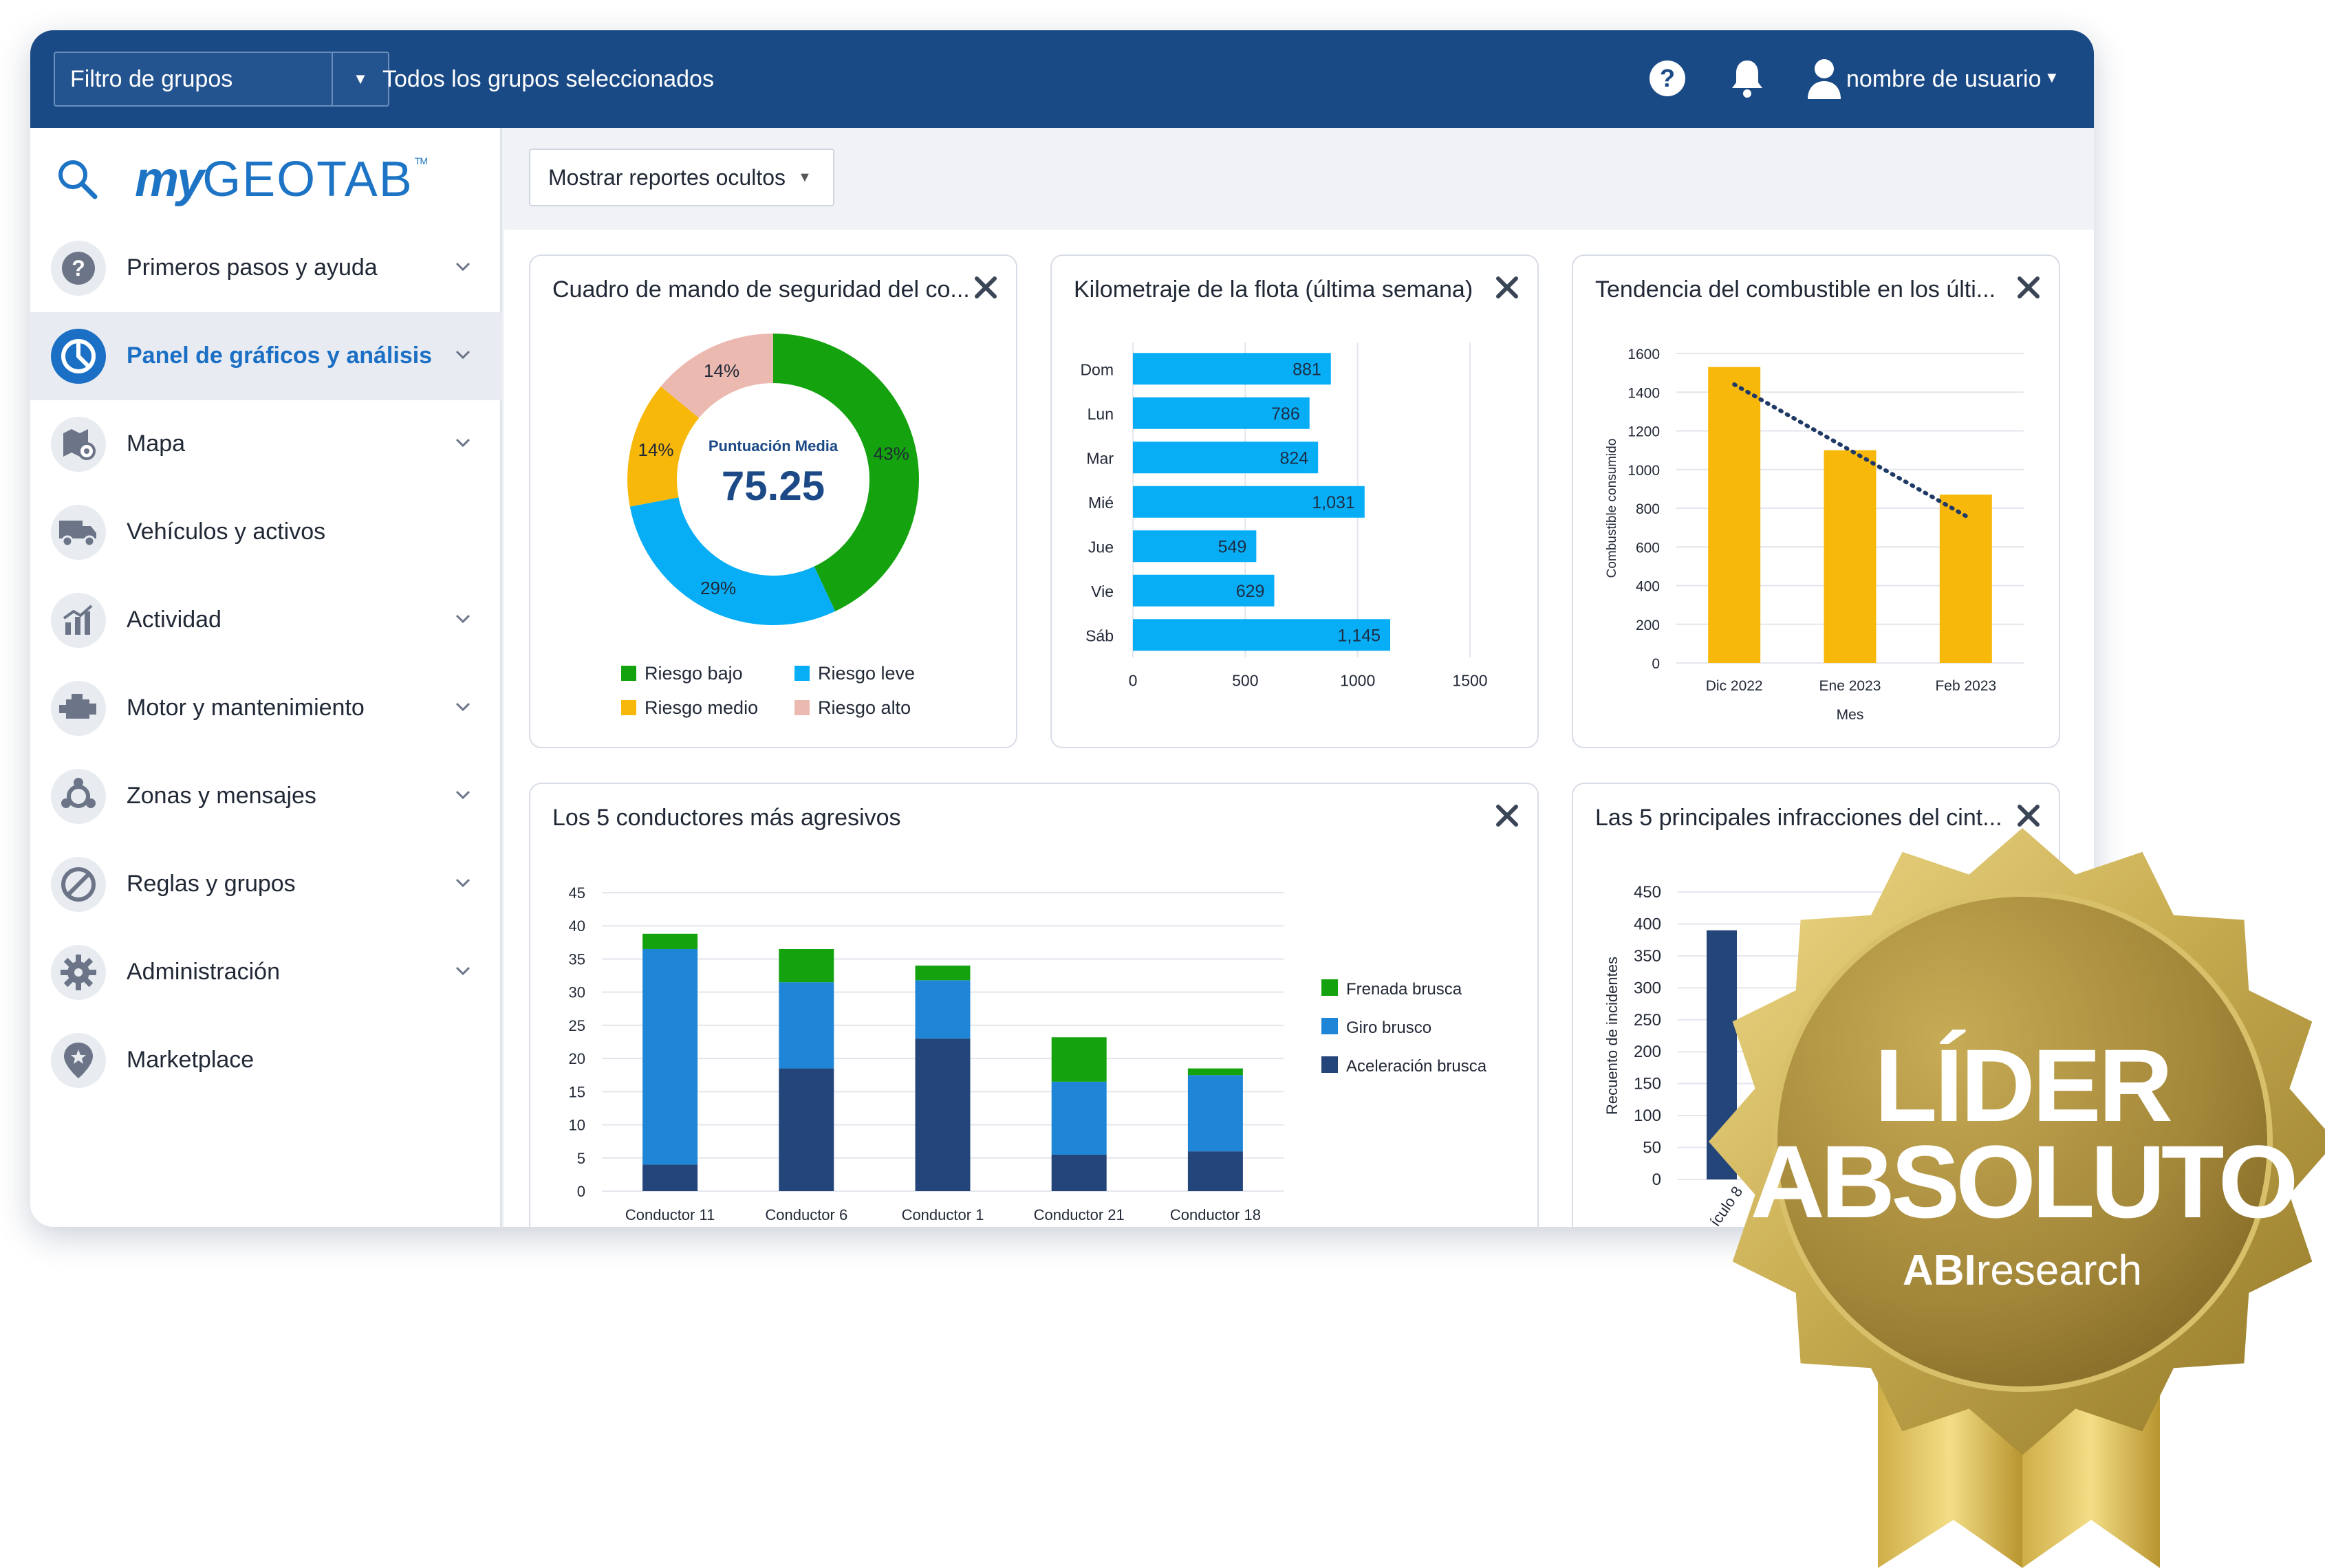 Image resolution: width=2325 pixels, height=1568 pixels. Describe the element at coordinates (1966, 686) in the screenshot. I see `category-label: Feb 2023` at that location.